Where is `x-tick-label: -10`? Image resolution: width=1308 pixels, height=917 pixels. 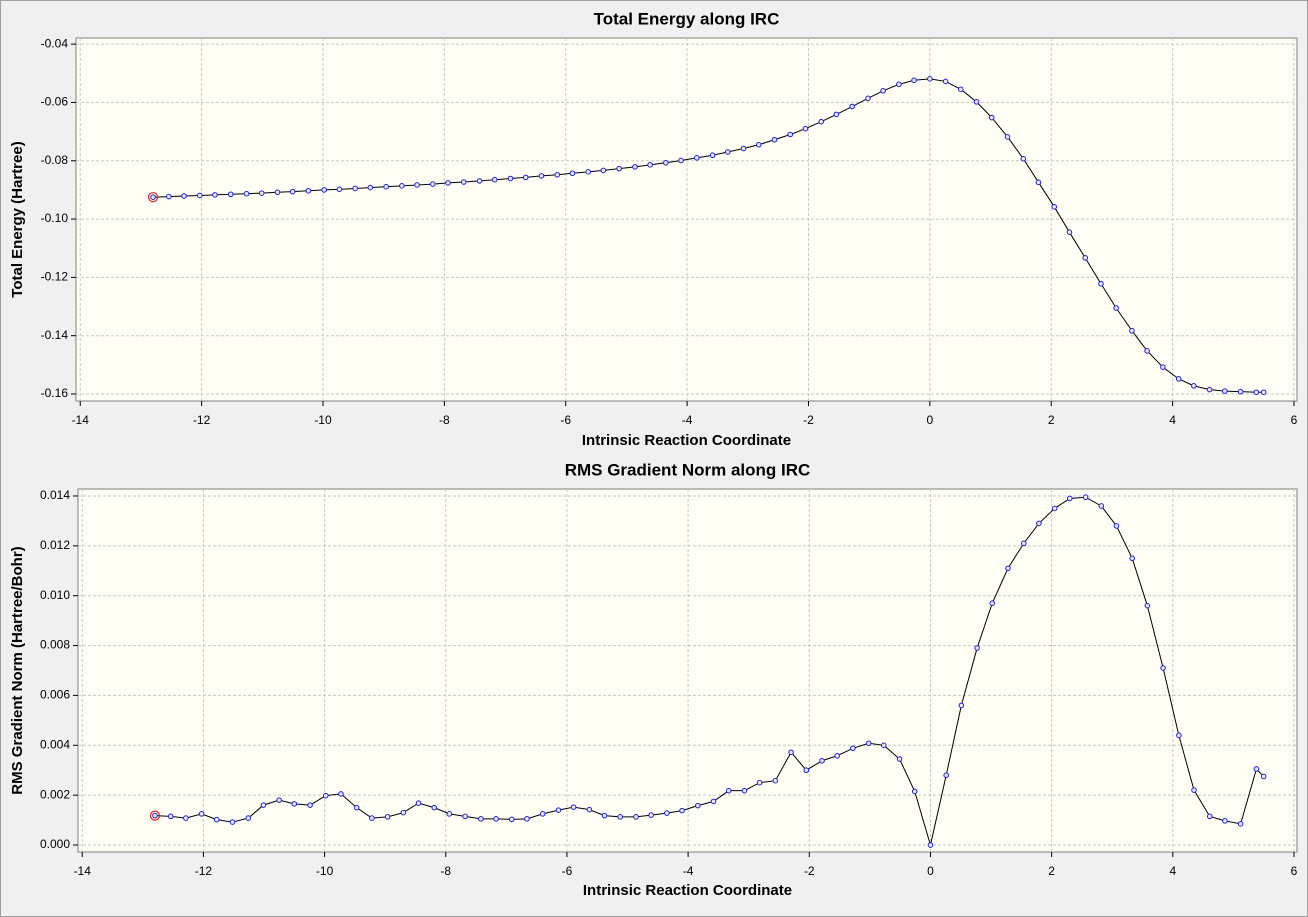
x-tick-label: -10 is located at coordinates (325, 871).